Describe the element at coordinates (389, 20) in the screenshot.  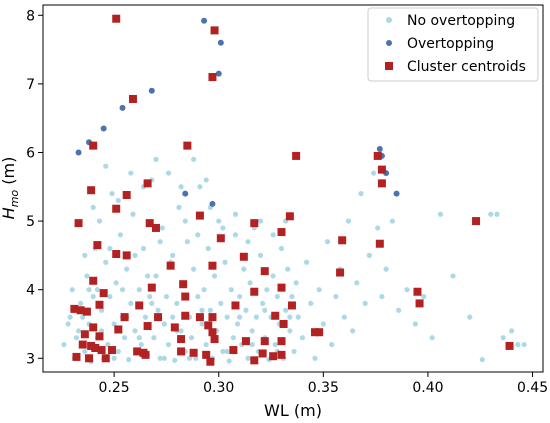
I see `legend-marker-no-overtopping` at that location.